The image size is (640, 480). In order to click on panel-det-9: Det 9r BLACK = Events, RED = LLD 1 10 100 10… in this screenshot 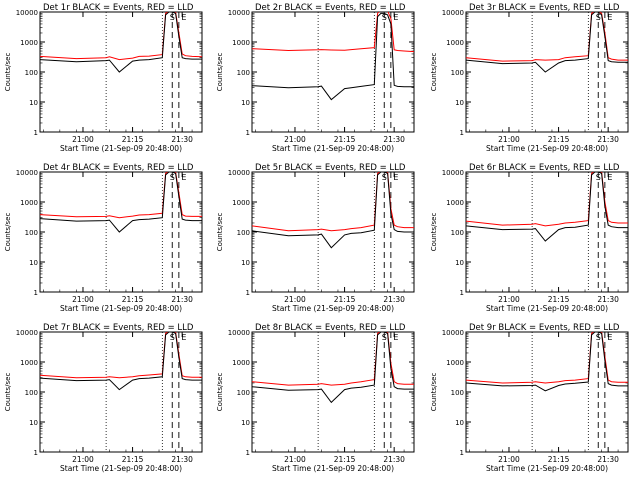, I will do `click(529, 398)`.